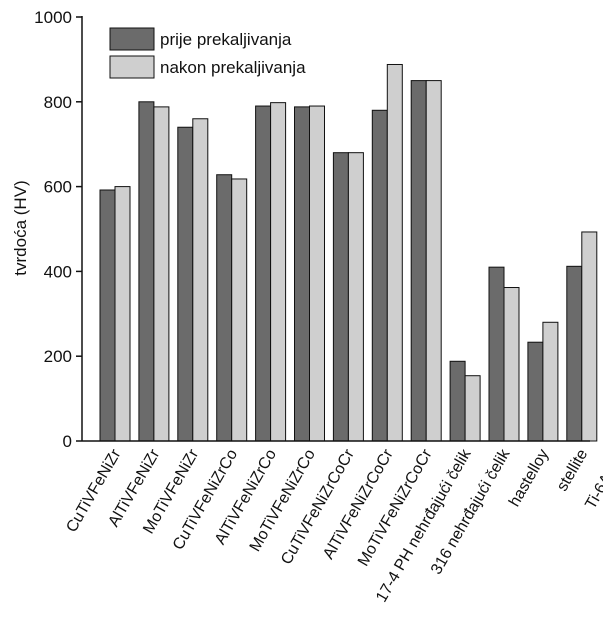  What do you see at coordinates (53, 17) in the screenshot?
I see `y-tick-label: 1000` at bounding box center [53, 17].